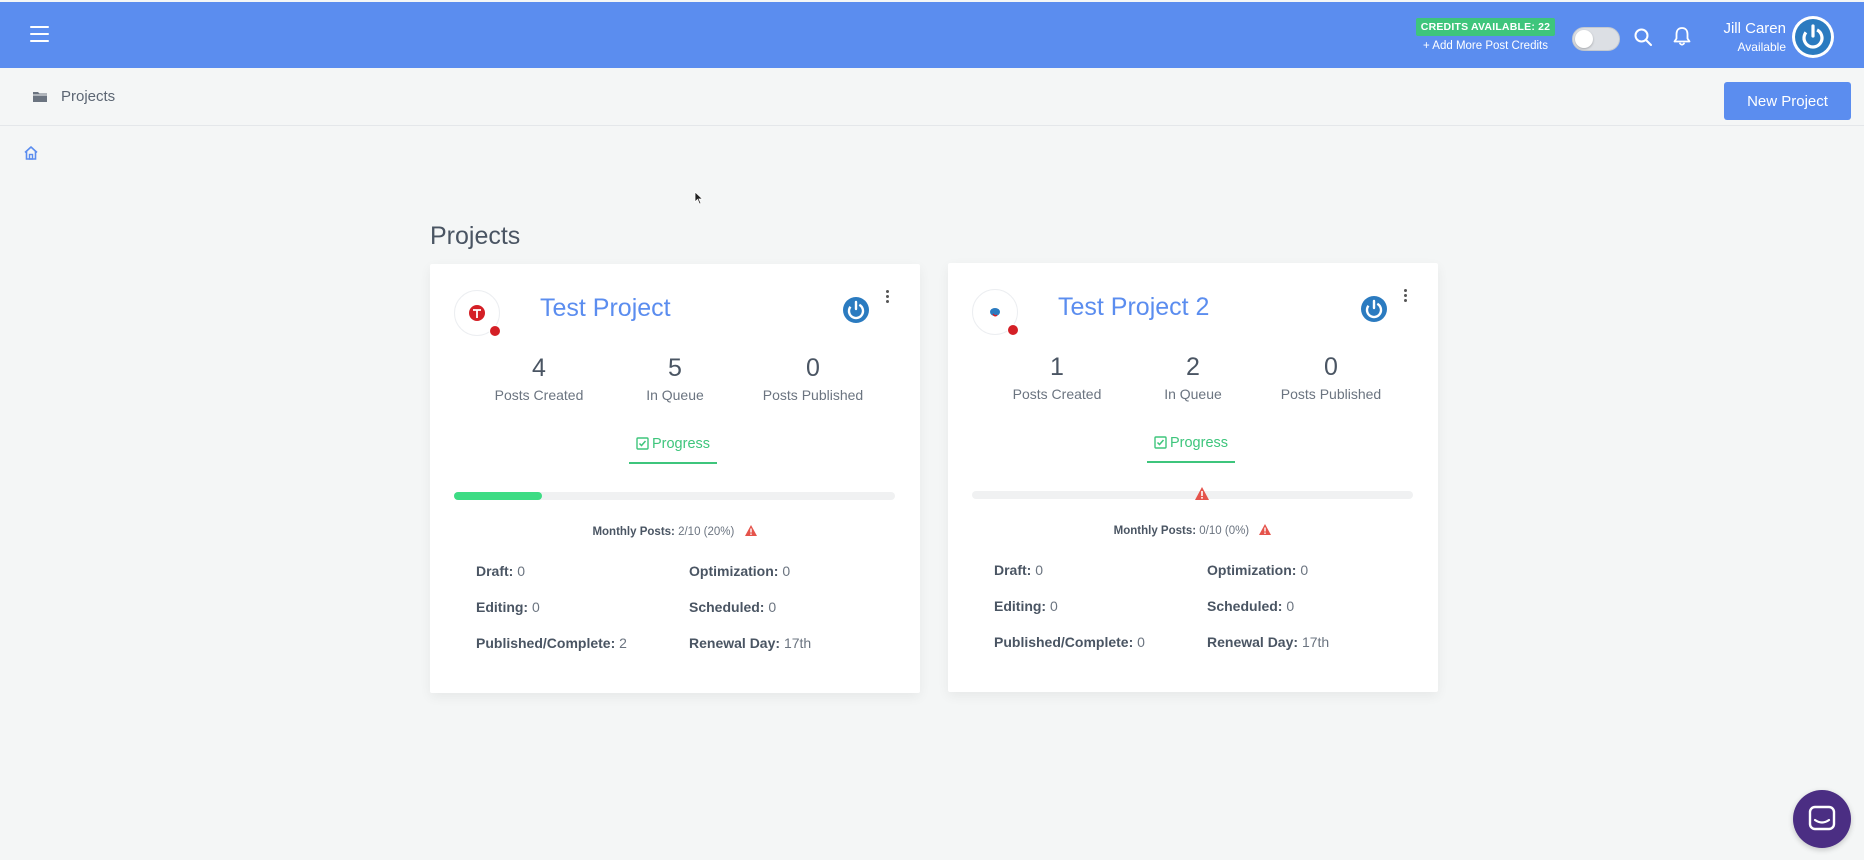 The height and width of the screenshot is (860, 1864). Describe the element at coordinates (498, 496) in the screenshot. I see `progress-fill` at that location.